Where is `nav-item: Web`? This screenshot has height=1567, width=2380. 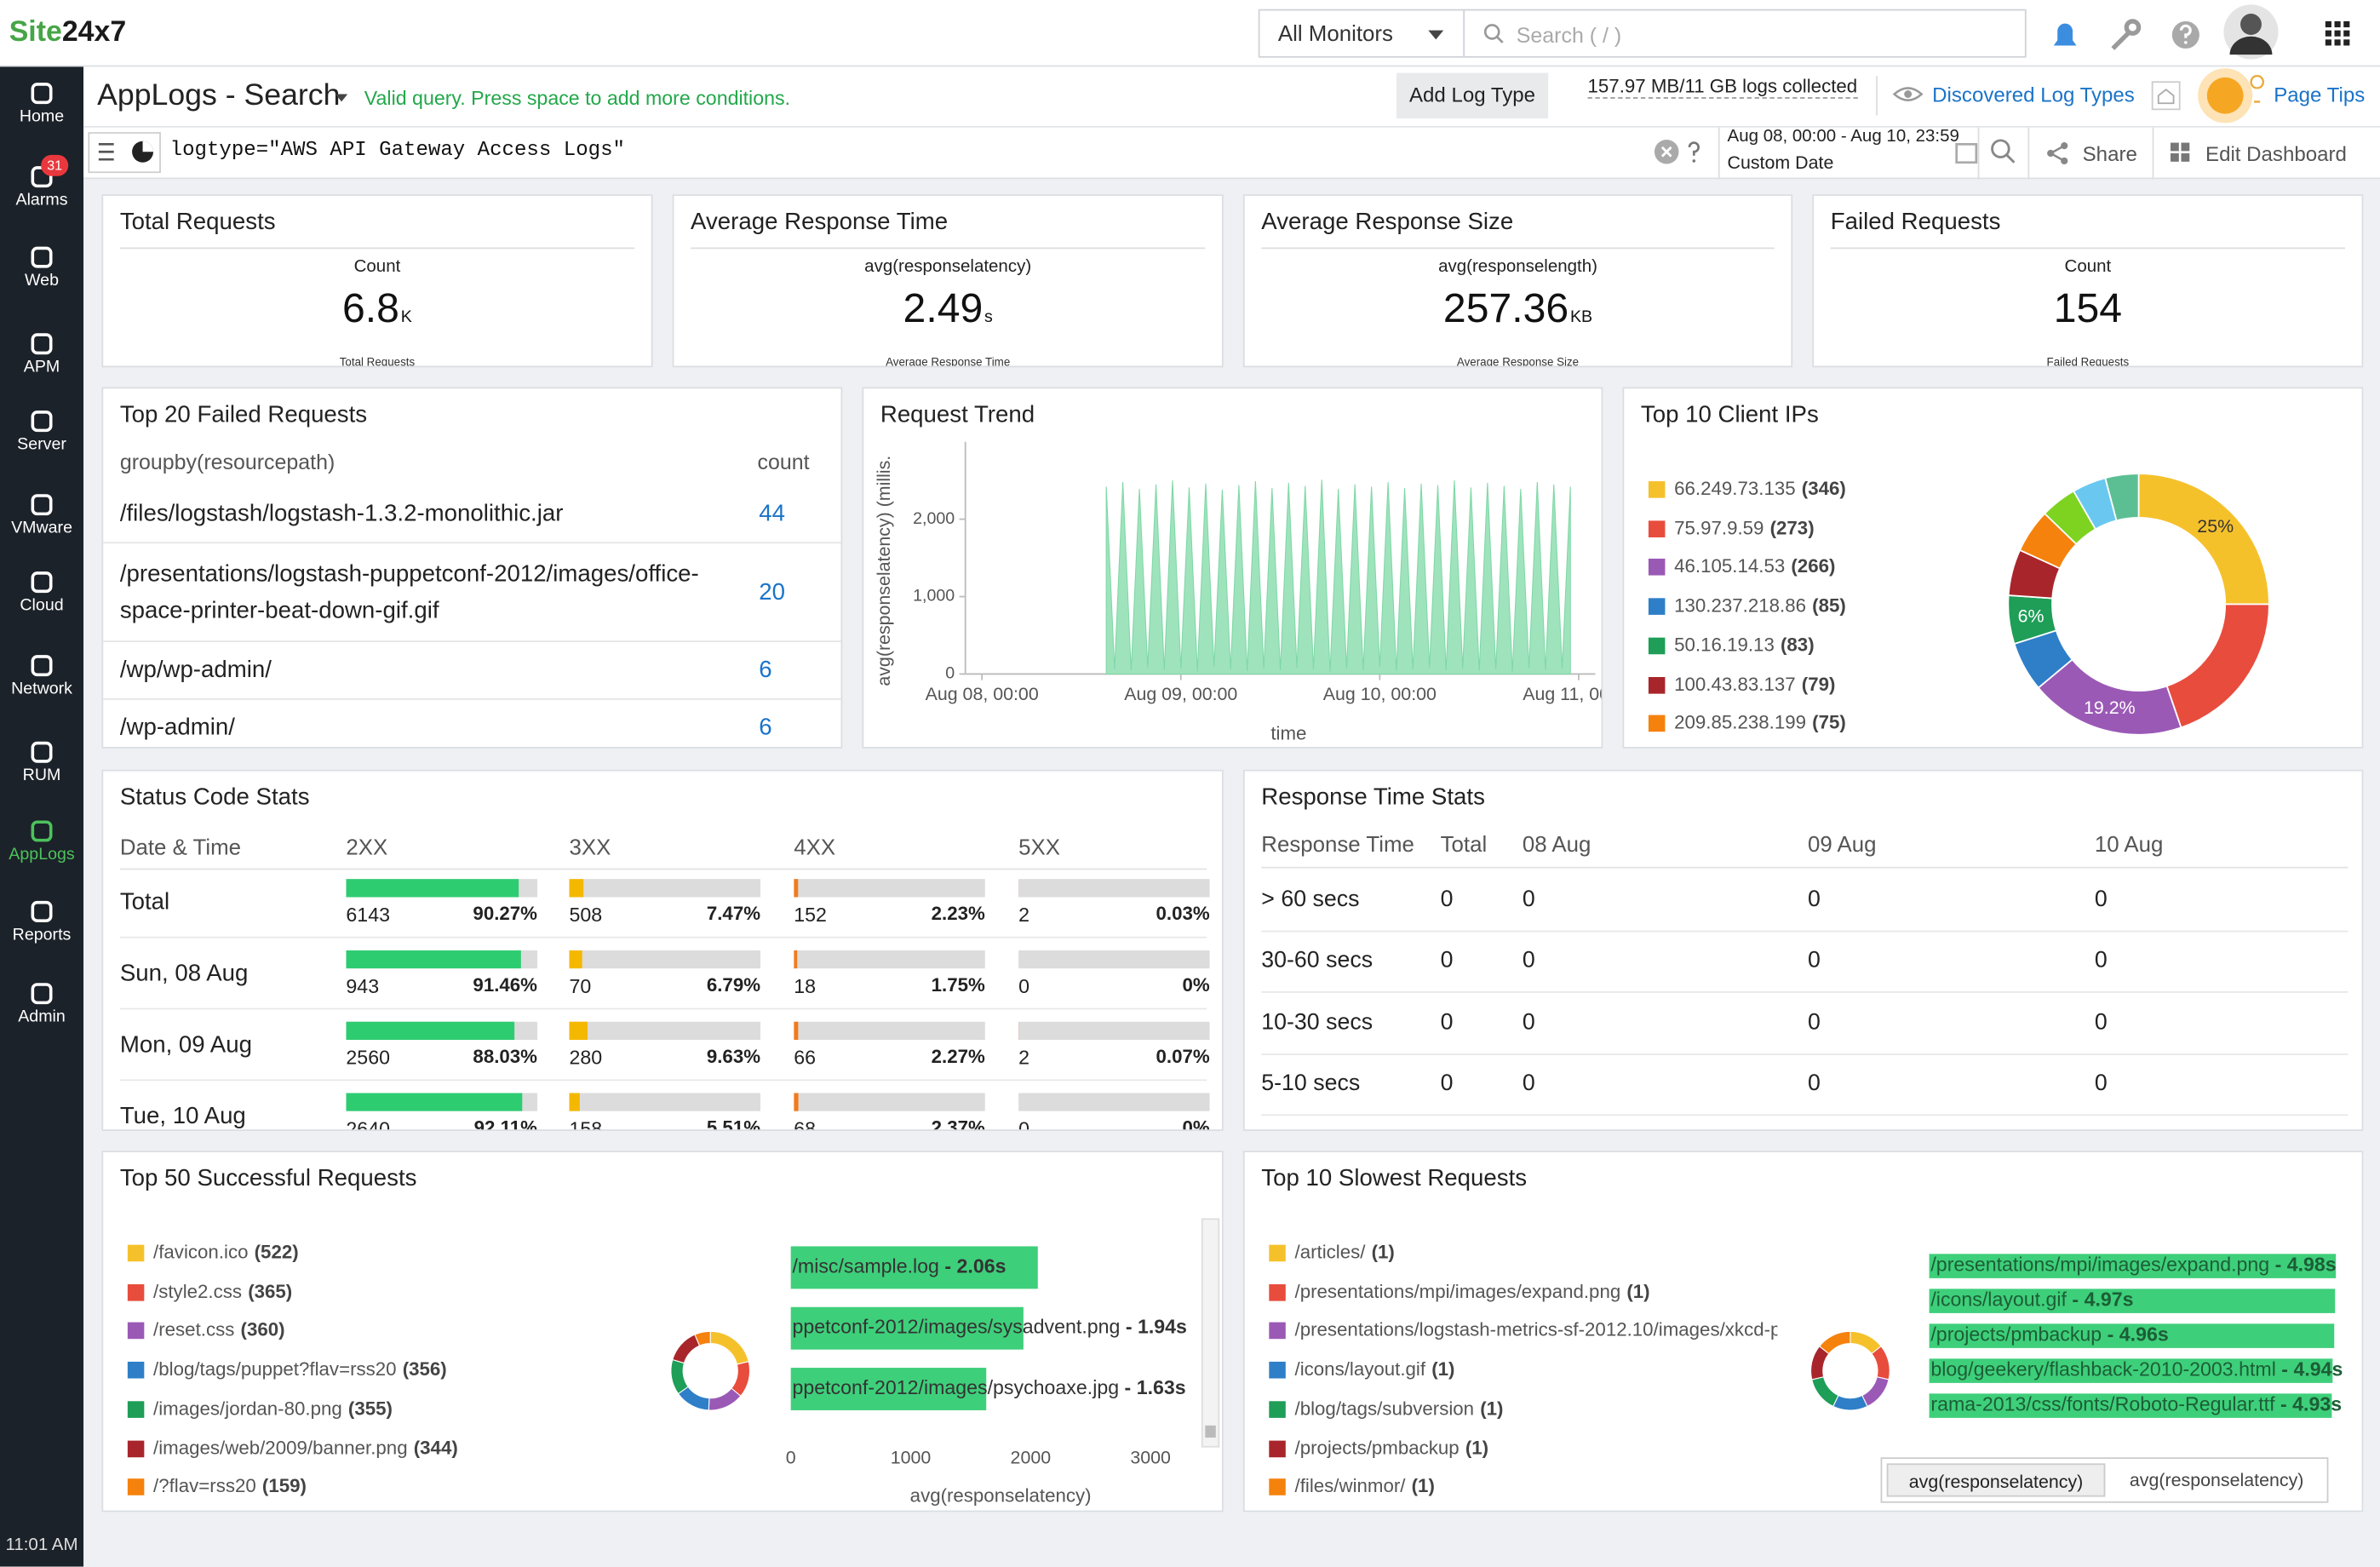
nav-item: Web is located at coordinates (41, 273).